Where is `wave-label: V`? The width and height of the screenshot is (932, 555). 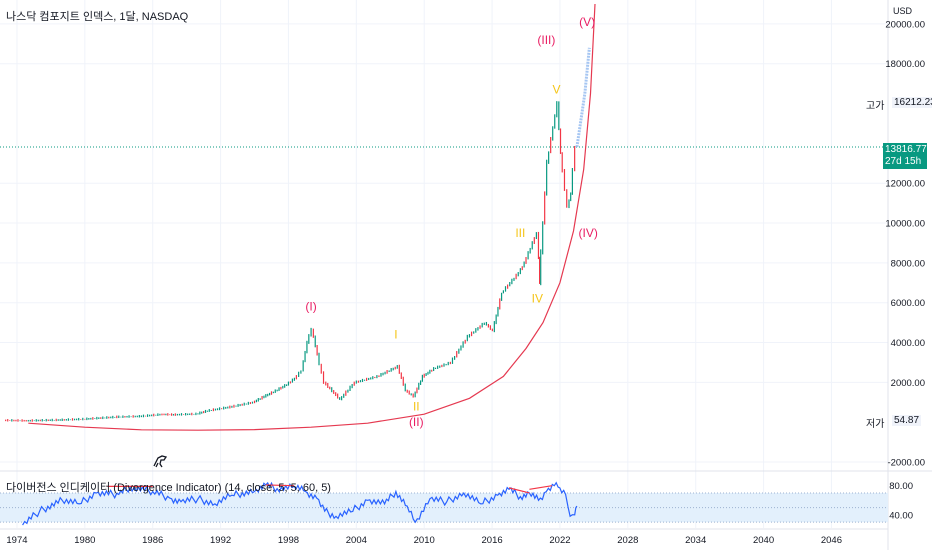
wave-label: V is located at coordinates (557, 90).